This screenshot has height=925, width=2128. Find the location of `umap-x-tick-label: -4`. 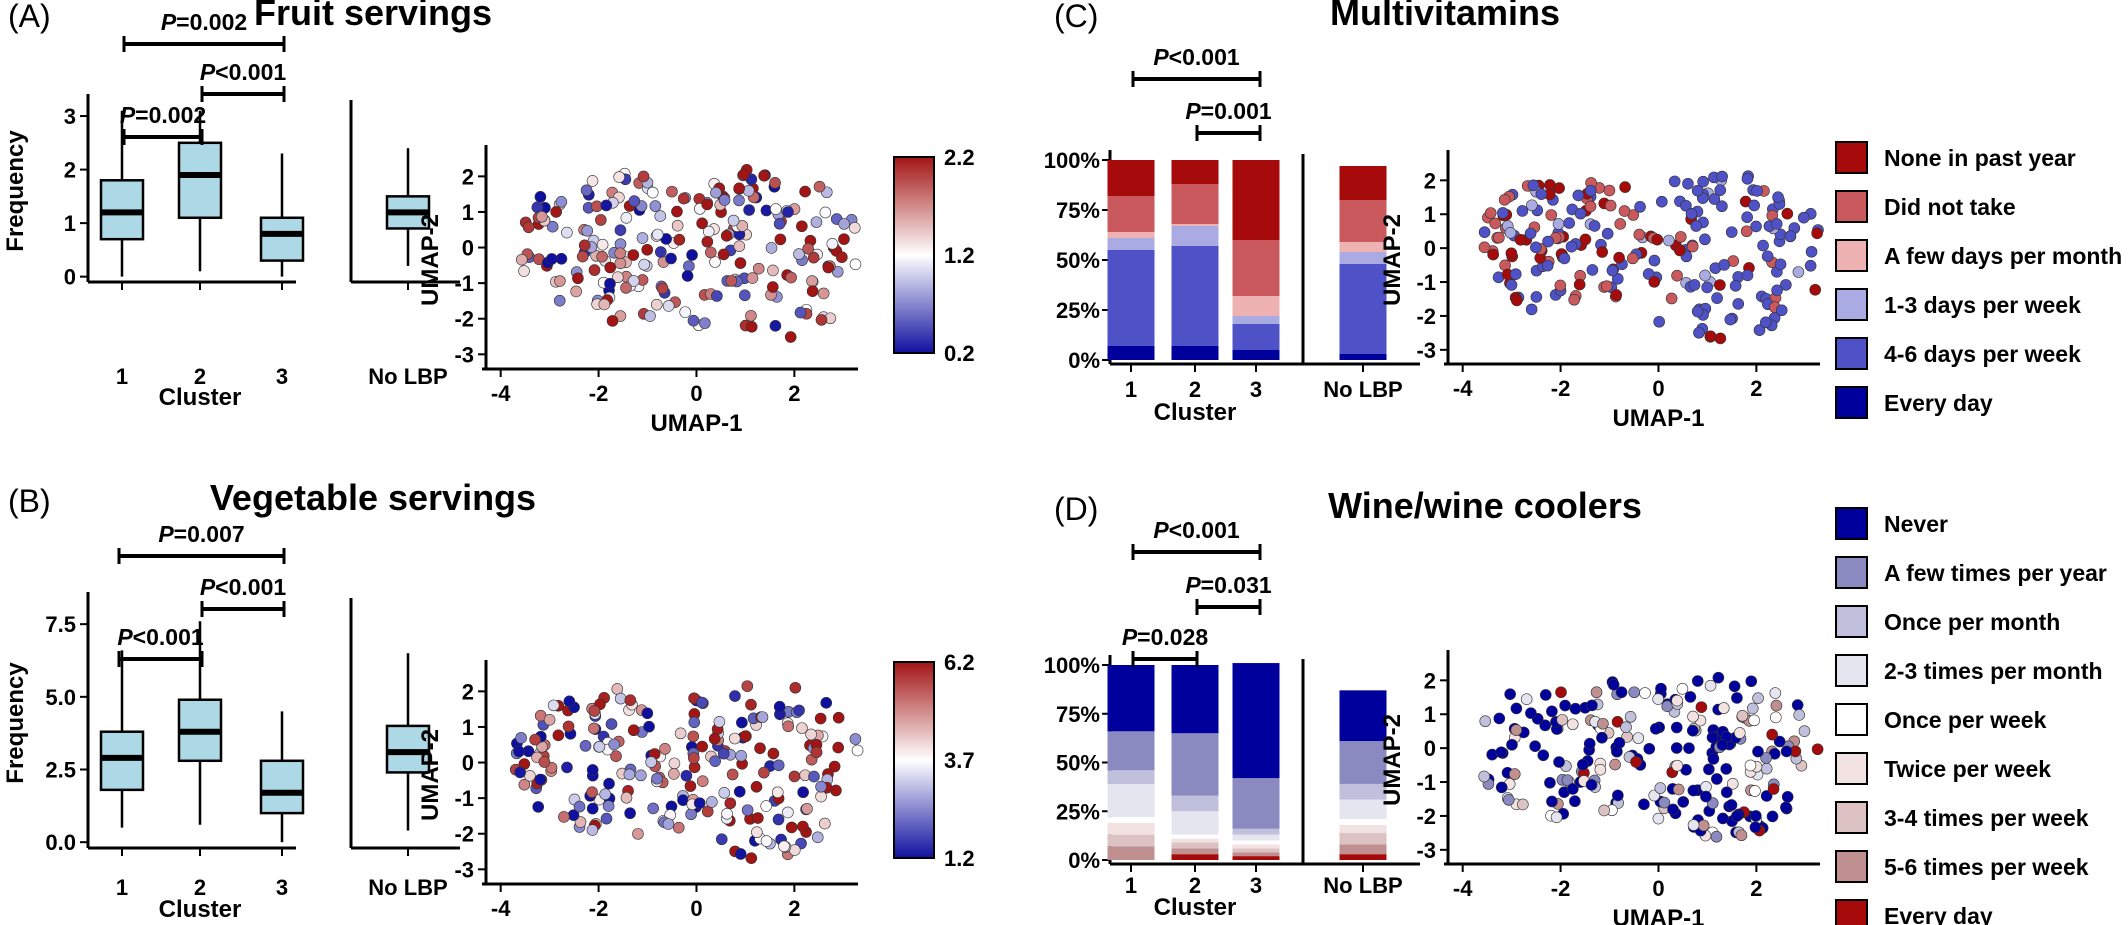

umap-x-tick-label: -4 is located at coordinates (1463, 388).